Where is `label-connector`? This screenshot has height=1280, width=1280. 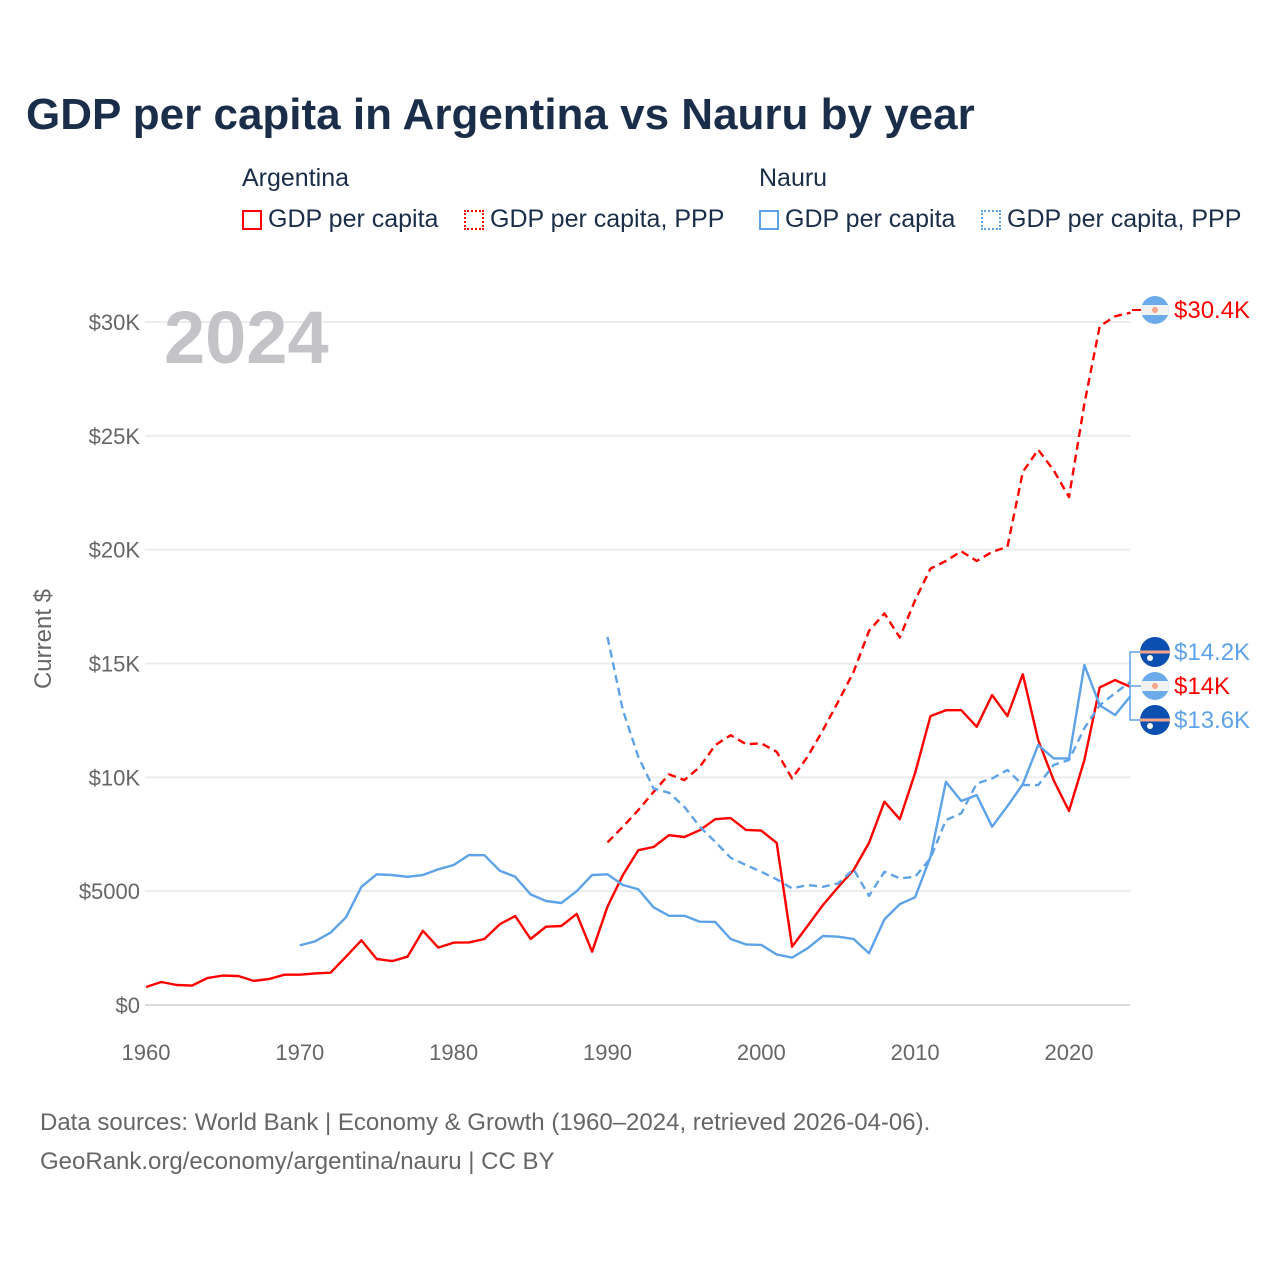
label-connector is located at coordinates (1135, 686).